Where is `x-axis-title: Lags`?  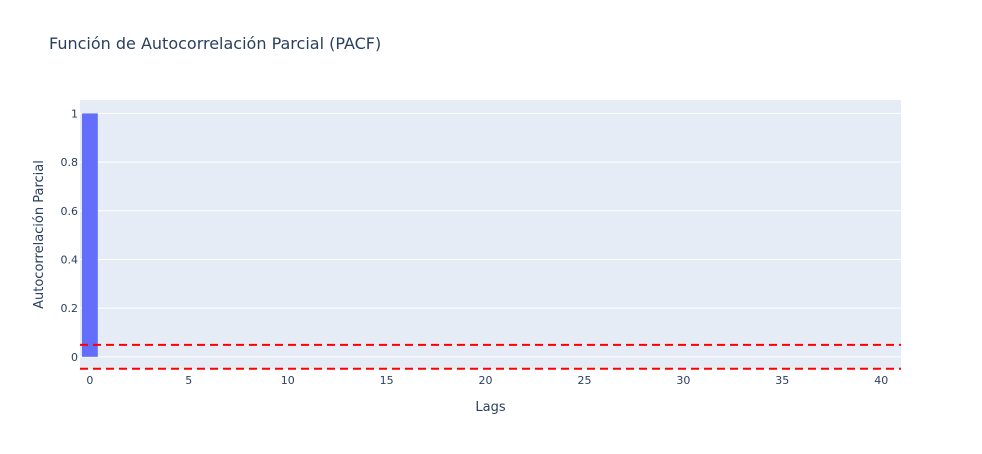 x-axis-title: Lags is located at coordinates (490, 407).